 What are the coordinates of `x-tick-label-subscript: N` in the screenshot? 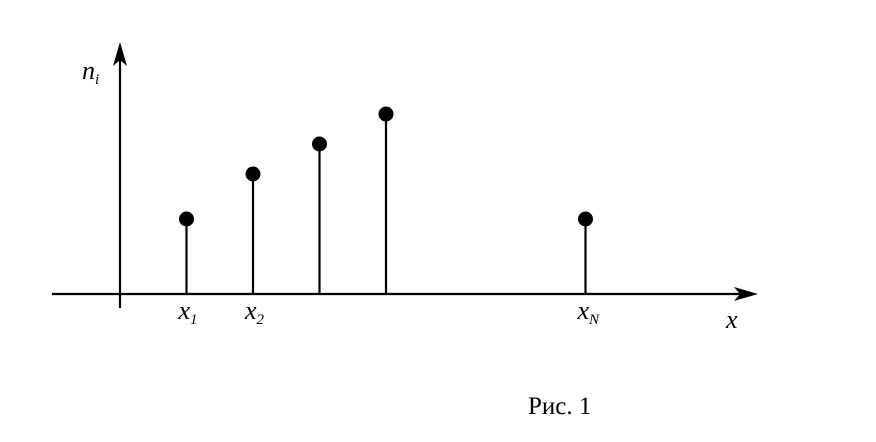 It's located at (594, 320).